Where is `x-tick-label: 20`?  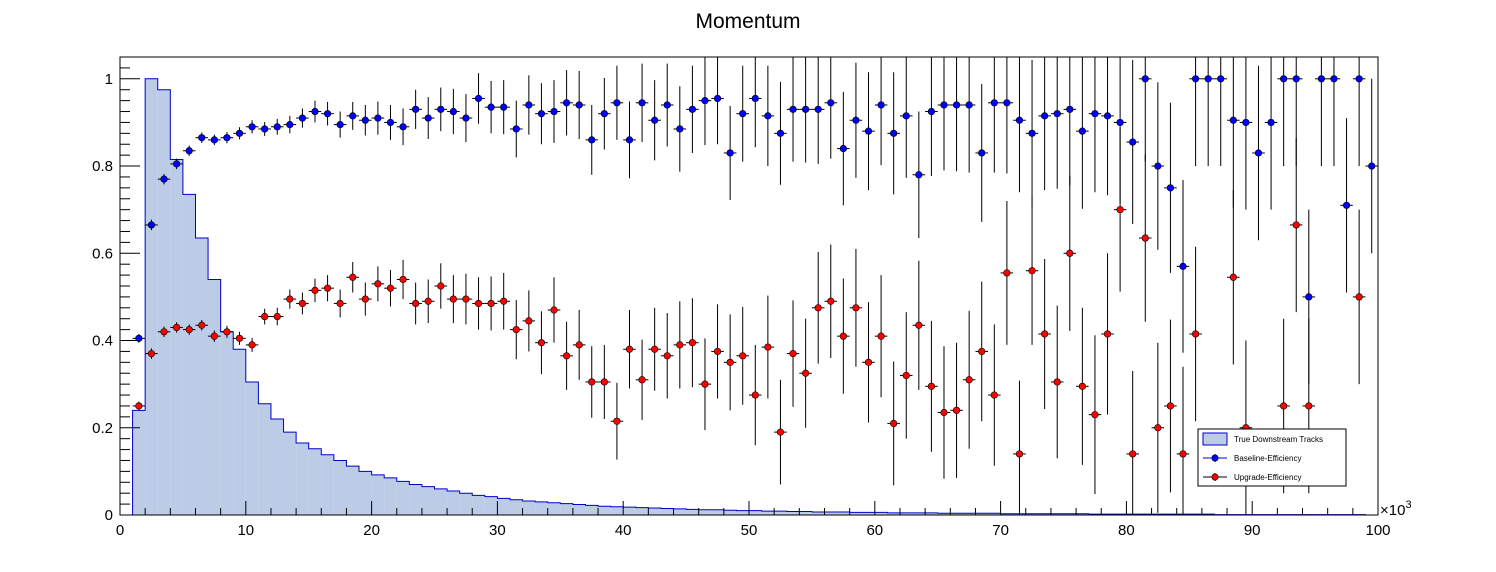
x-tick-label: 20 is located at coordinates (371, 530).